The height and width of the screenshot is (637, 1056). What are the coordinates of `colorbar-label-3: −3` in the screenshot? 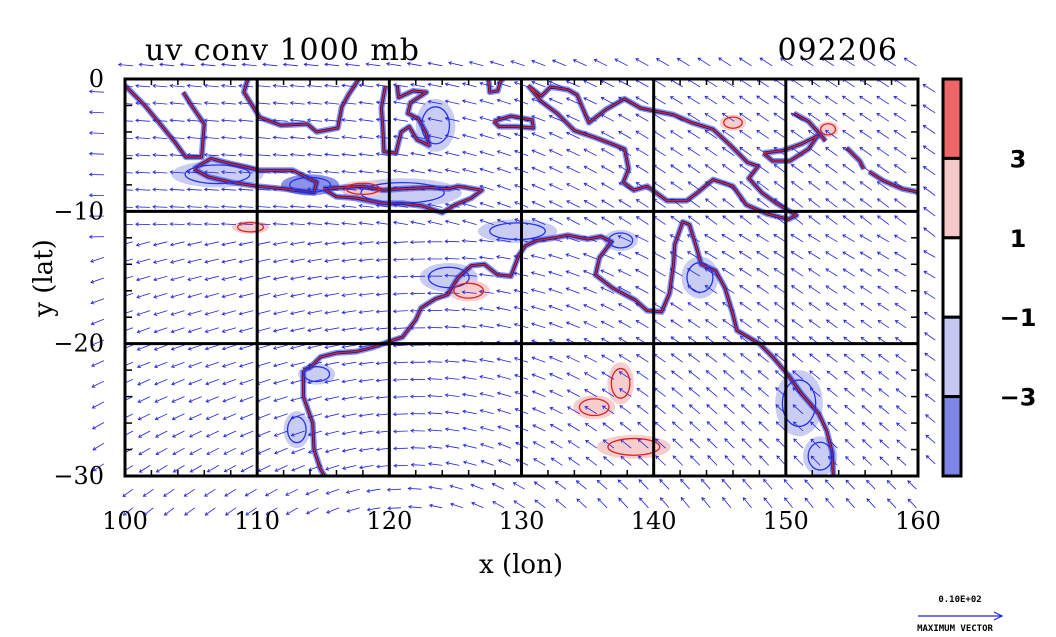 It's located at (1018, 398).